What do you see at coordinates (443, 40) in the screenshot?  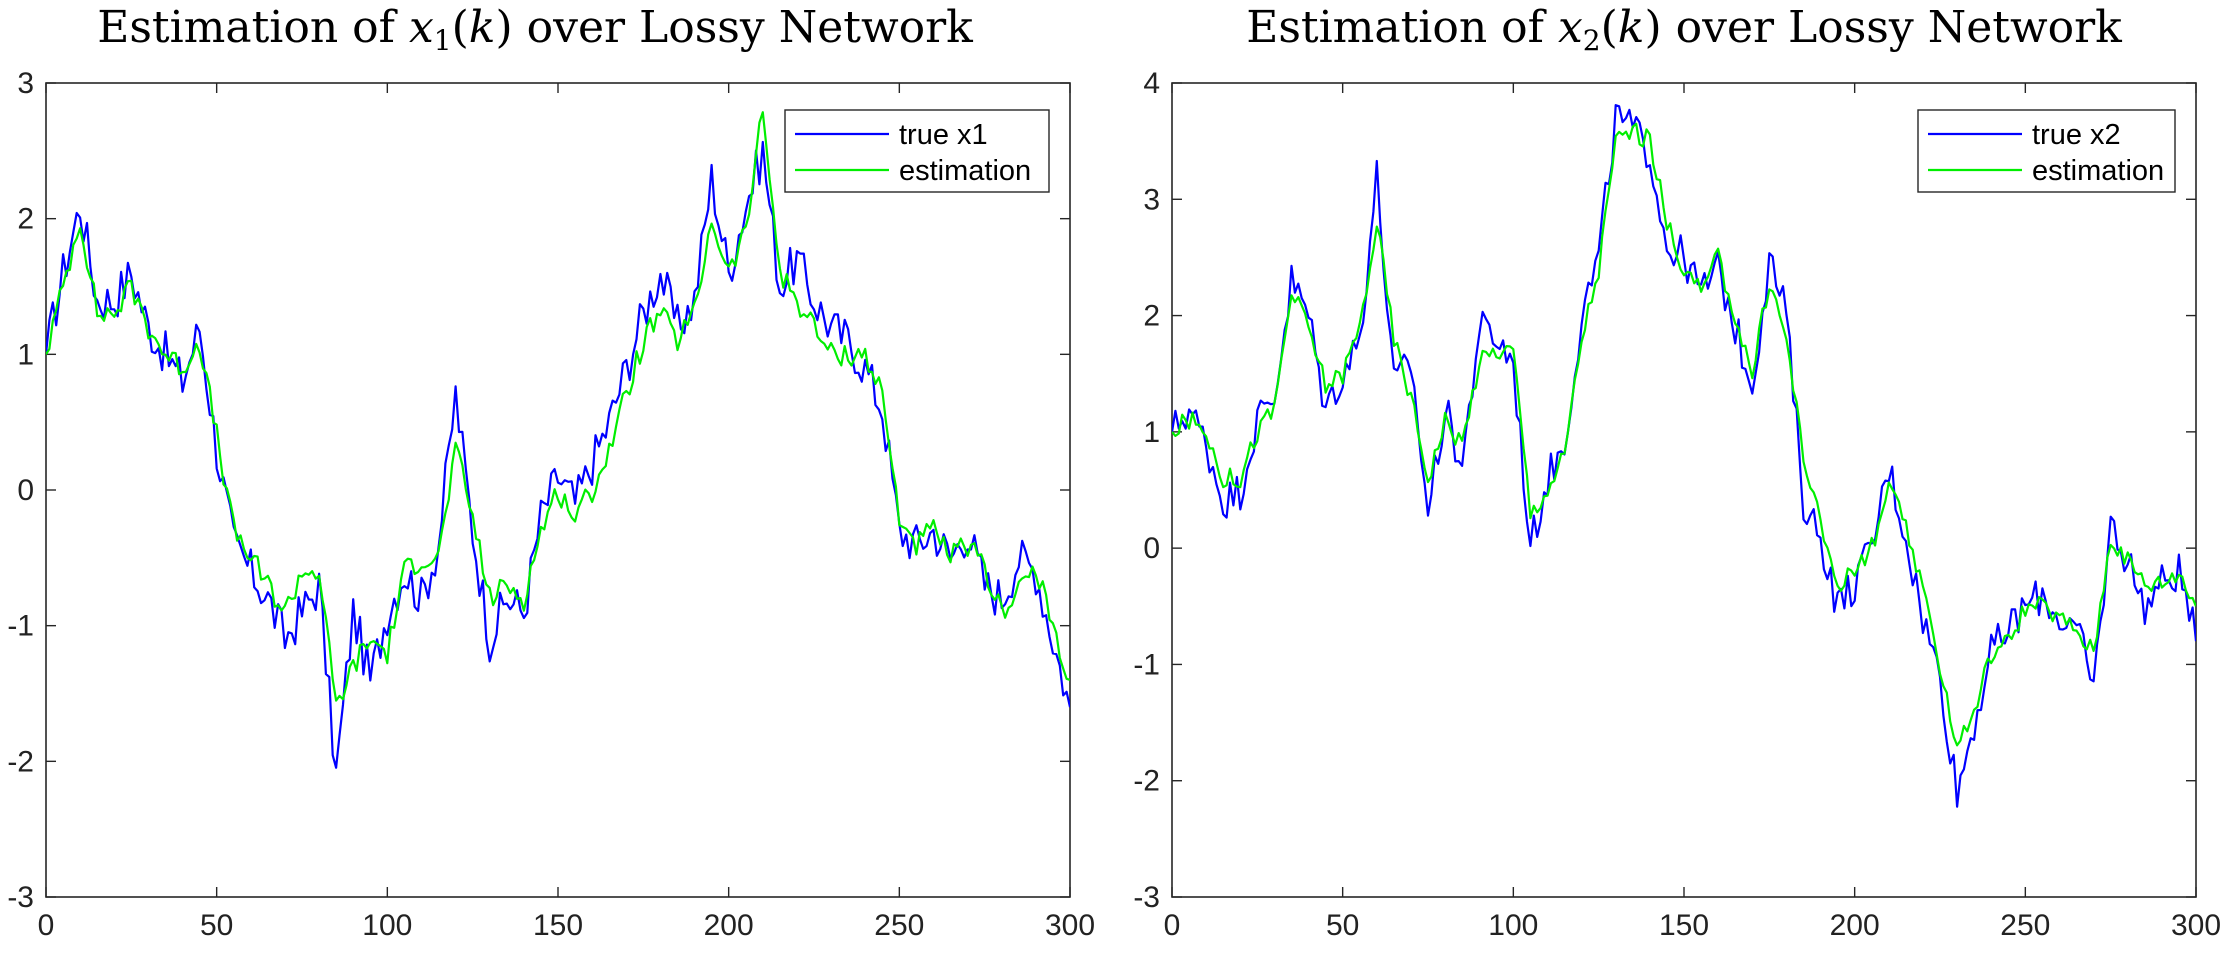 I see `title-subscript: 1` at bounding box center [443, 40].